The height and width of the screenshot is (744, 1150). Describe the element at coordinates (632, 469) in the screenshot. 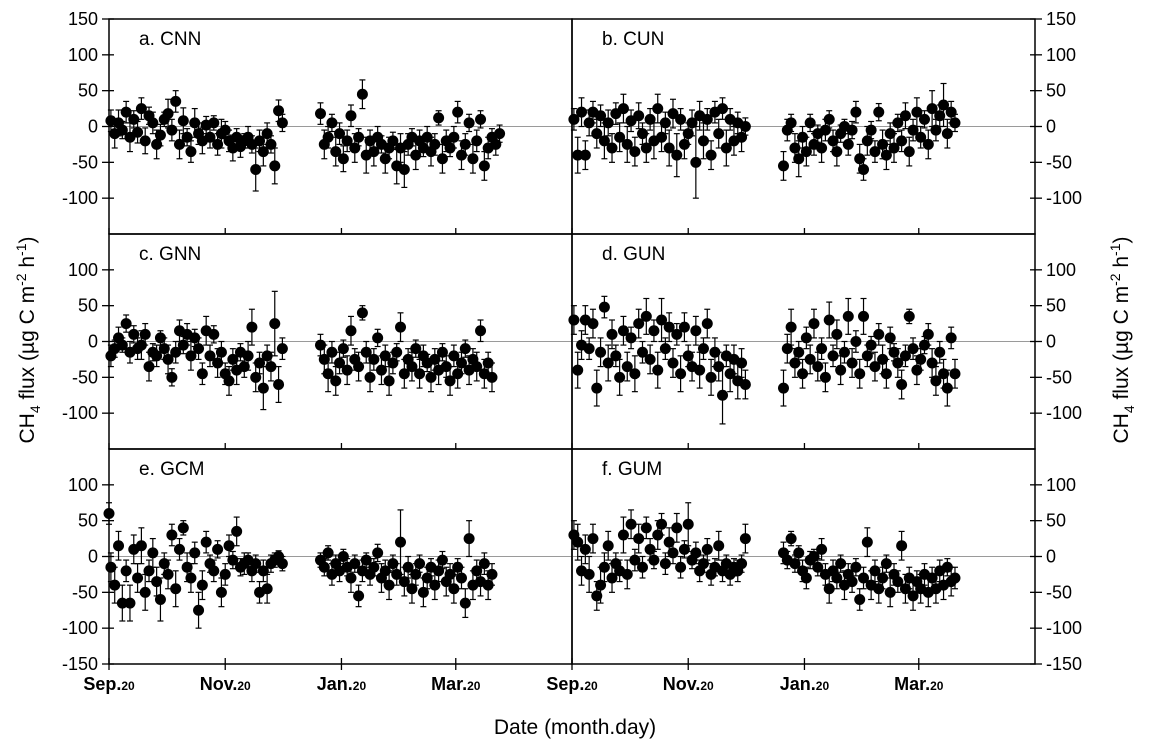

I see `panel-title: f. GUM` at that location.